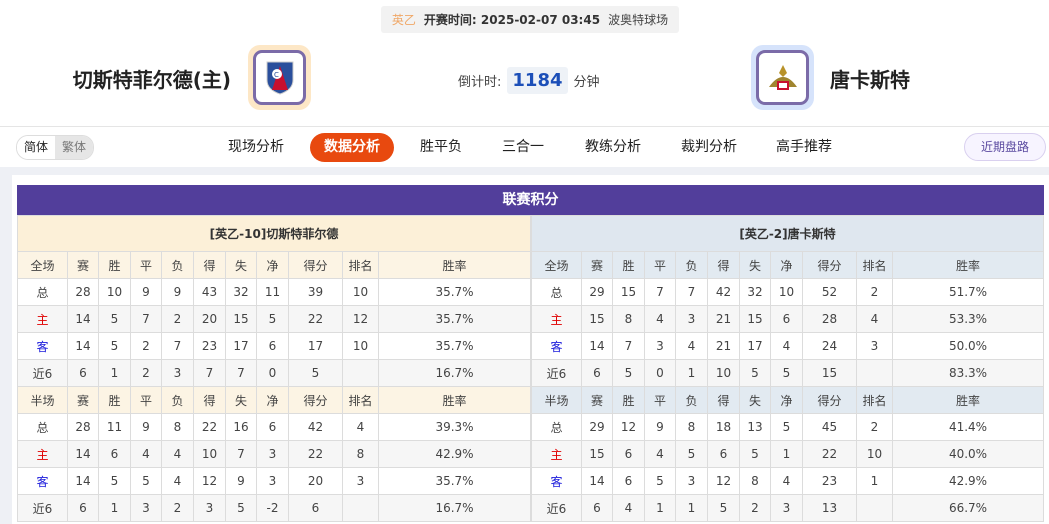 The image size is (1049, 524). I want to click on table-cell: 23, so click(209, 346).